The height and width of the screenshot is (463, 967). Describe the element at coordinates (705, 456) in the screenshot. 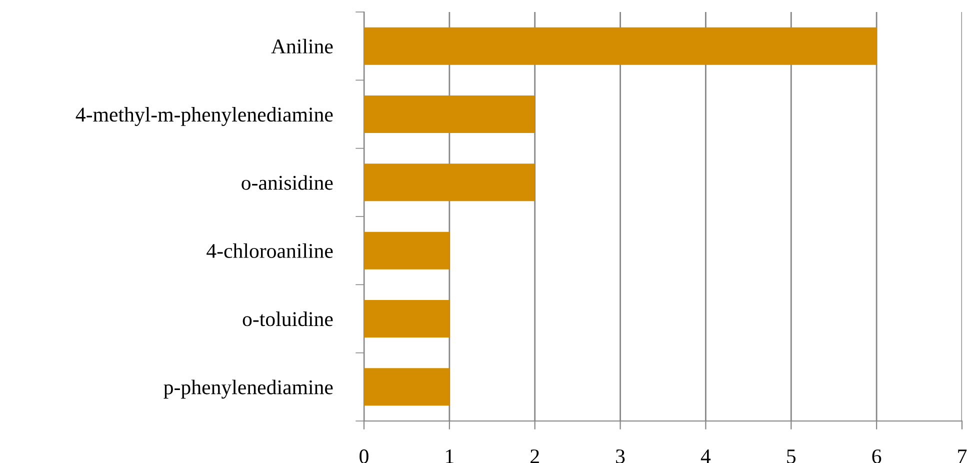

I see `x-tick-label: 4` at that location.